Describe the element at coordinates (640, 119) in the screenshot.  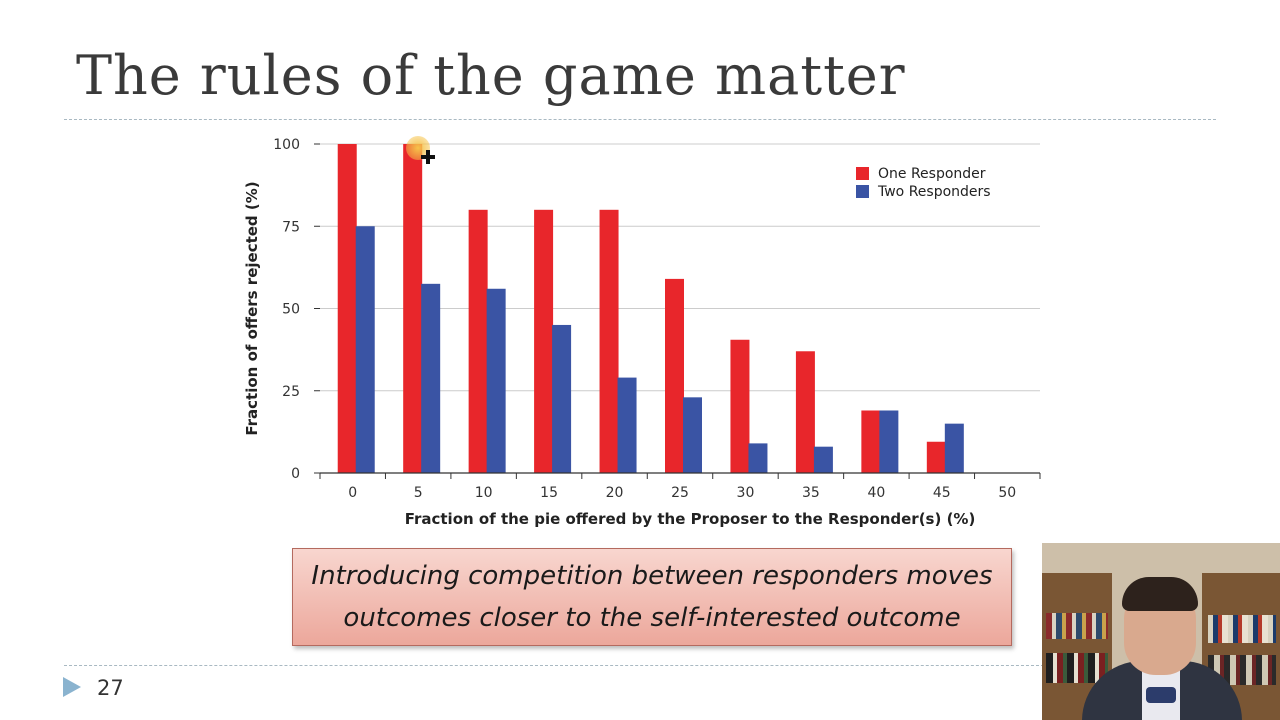
I see `title-divider` at that location.